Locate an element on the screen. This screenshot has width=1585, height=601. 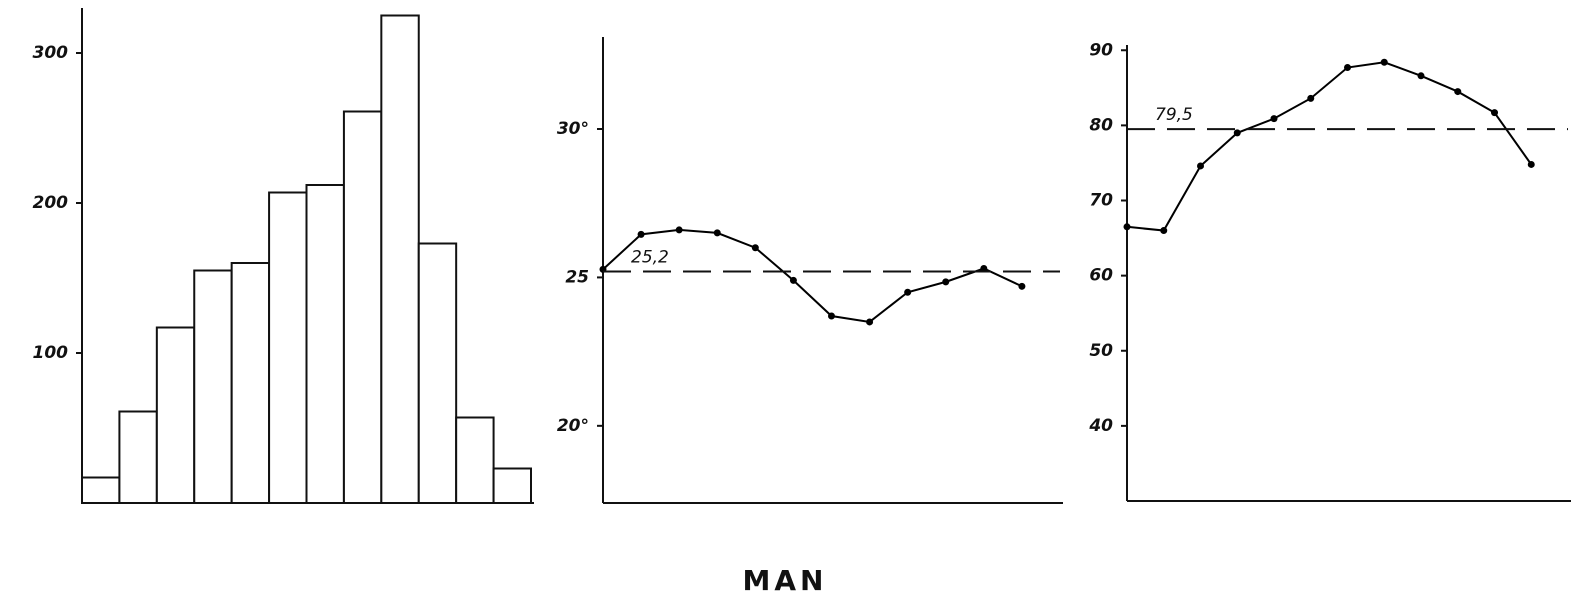
y-tick-label: 60 is located at coordinates (1101, 276).